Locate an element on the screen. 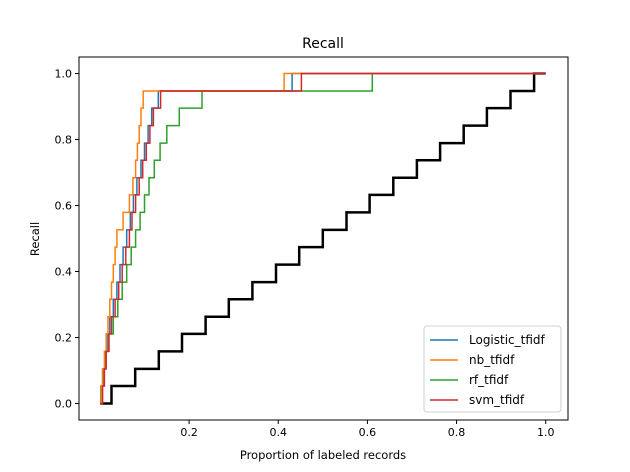 This screenshot has width=630, height=472. x-tick-label: 0.4 is located at coordinates (279, 432).